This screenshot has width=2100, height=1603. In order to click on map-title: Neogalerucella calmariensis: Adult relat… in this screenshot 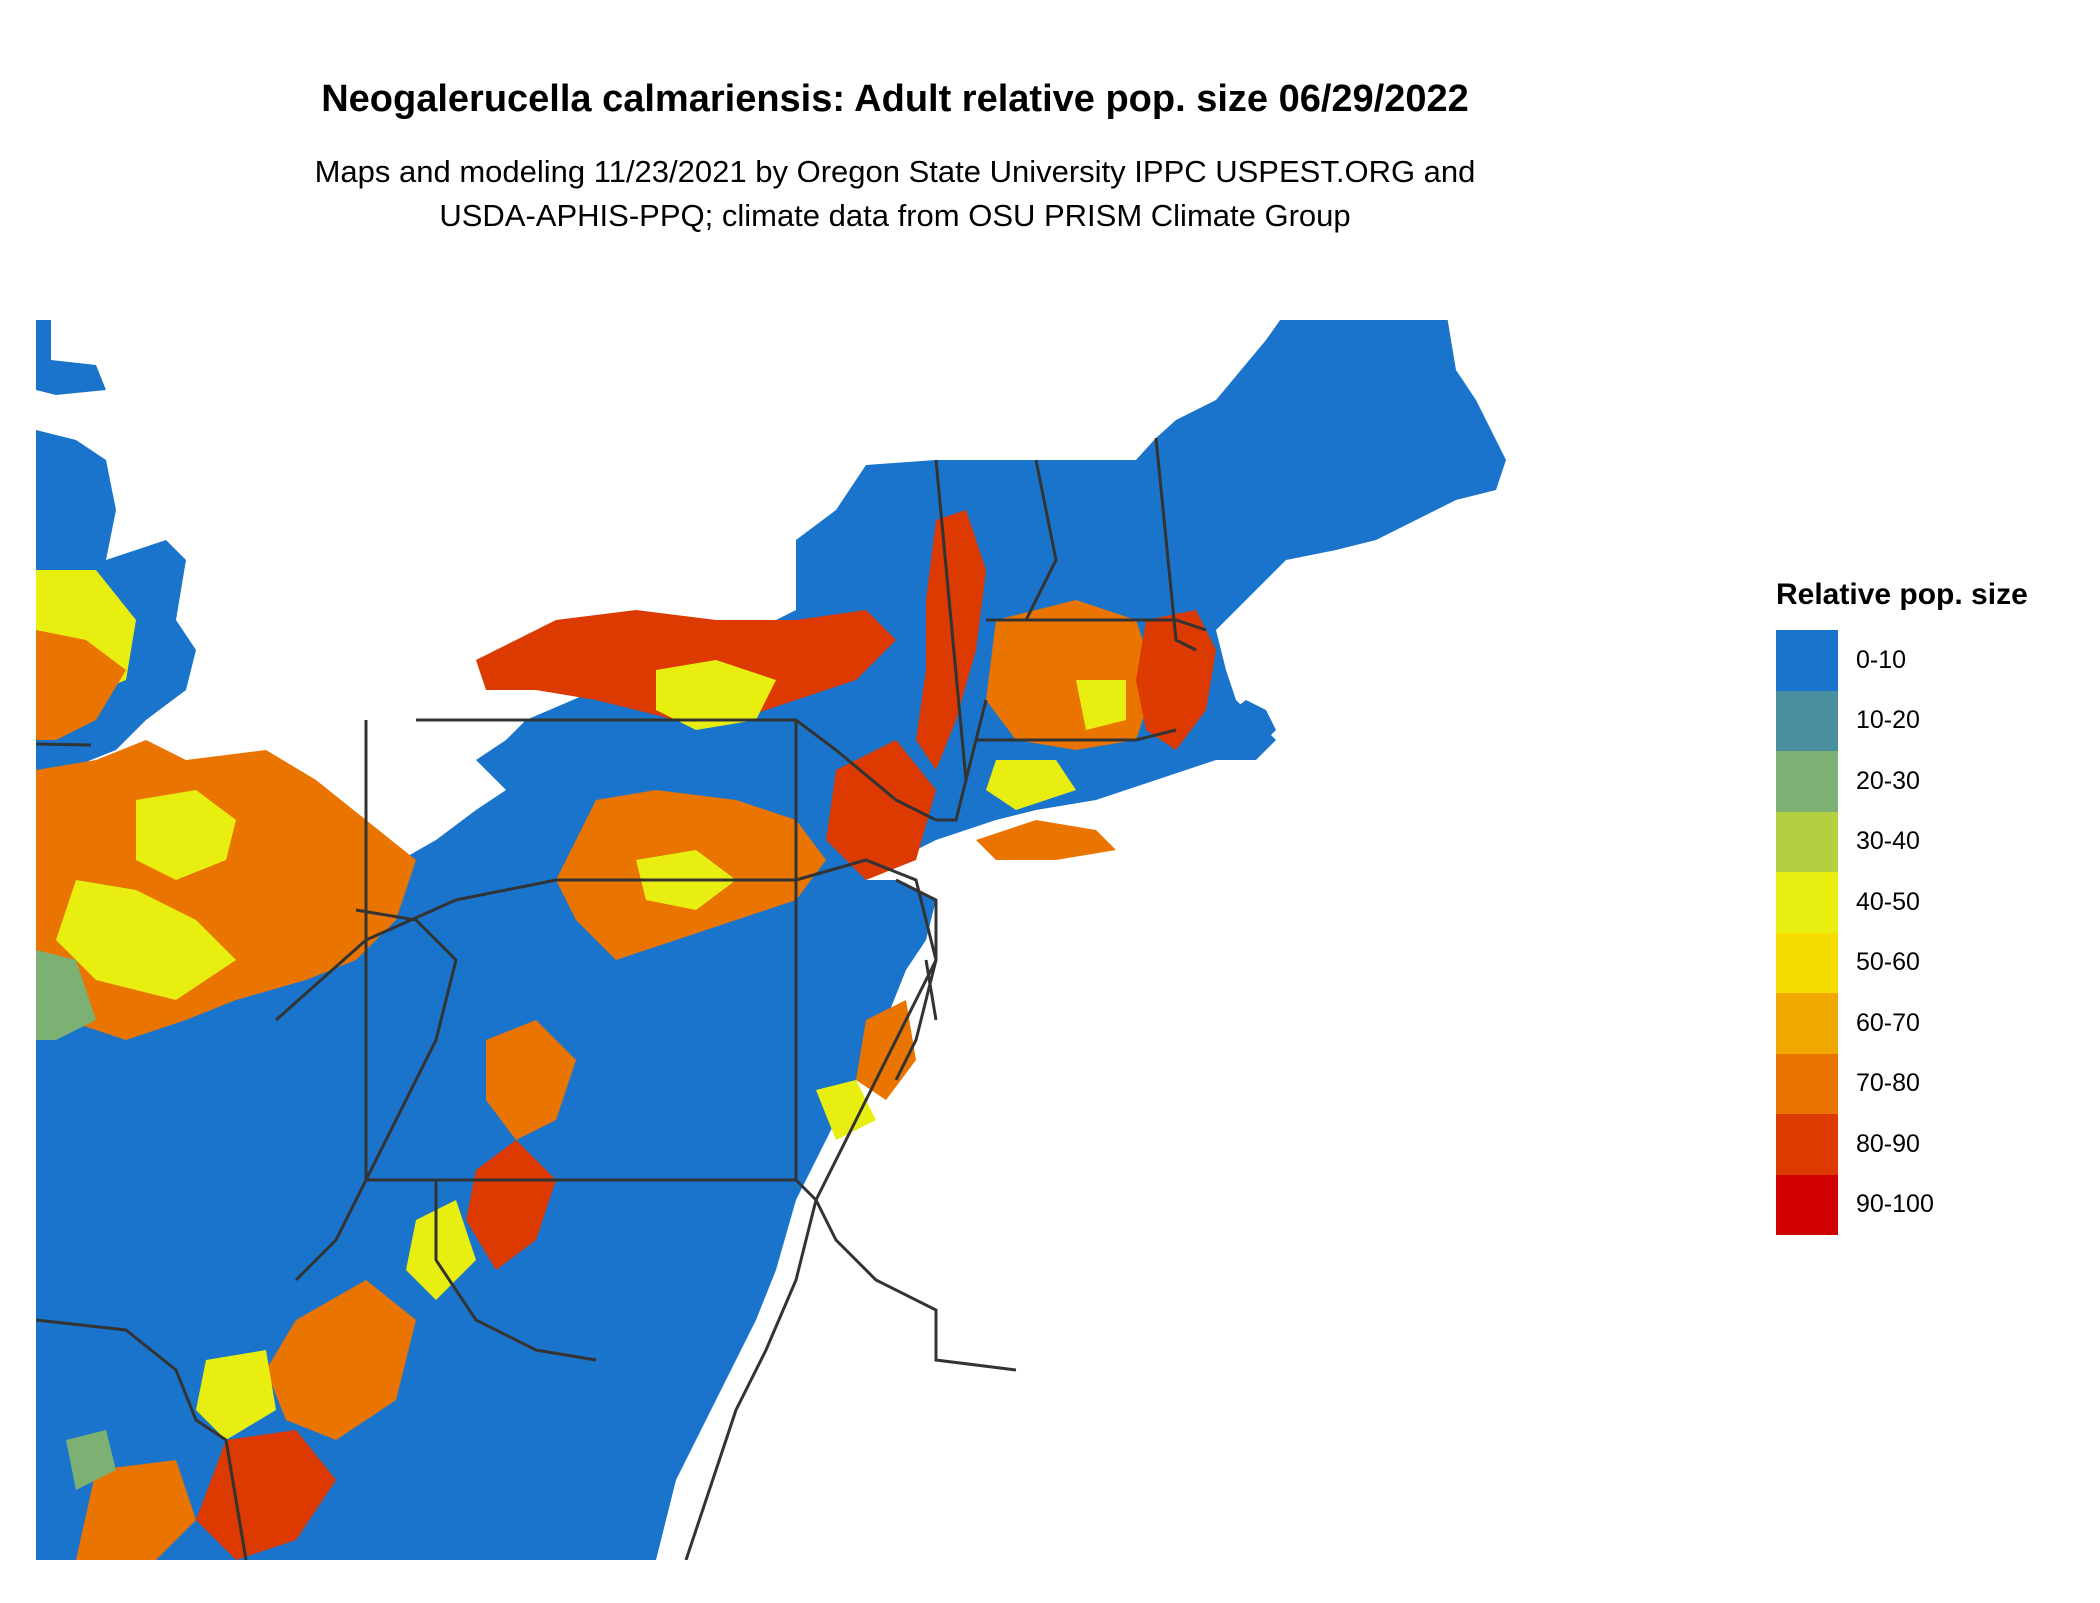, I will do `click(895, 99)`.